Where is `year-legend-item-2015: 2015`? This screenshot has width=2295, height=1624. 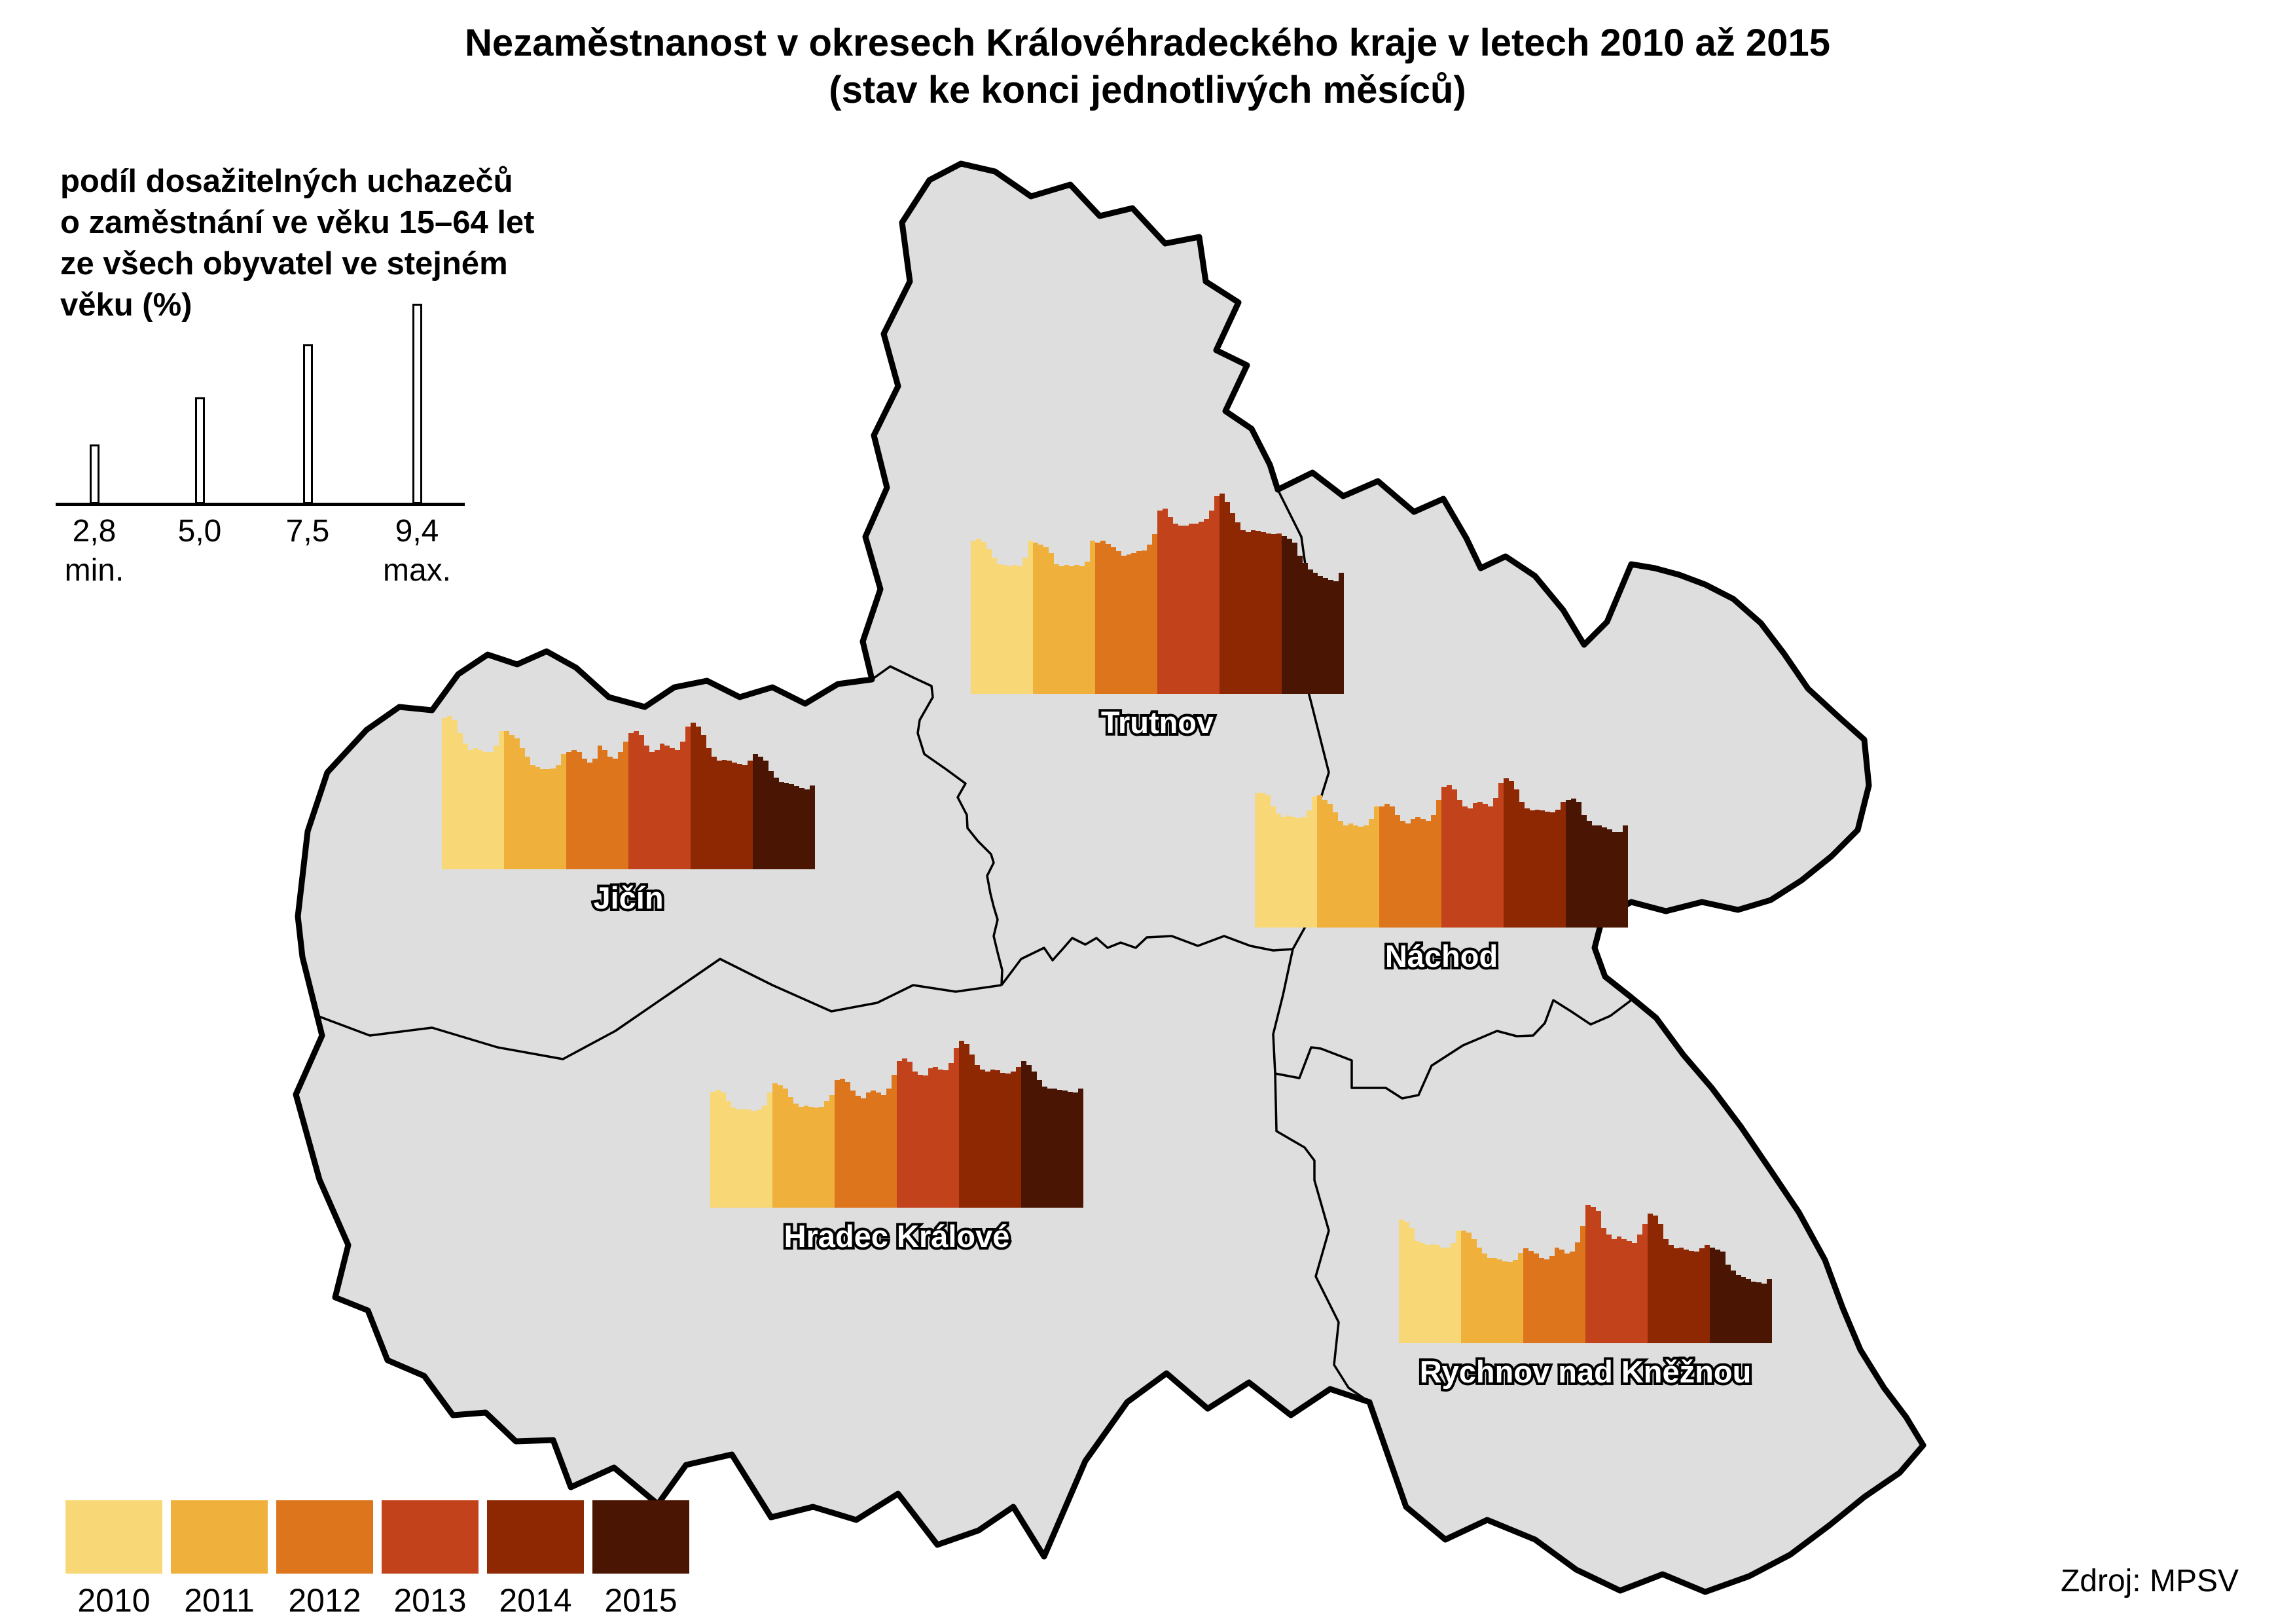 year-legend-item-2015: 2015 is located at coordinates (640, 1559).